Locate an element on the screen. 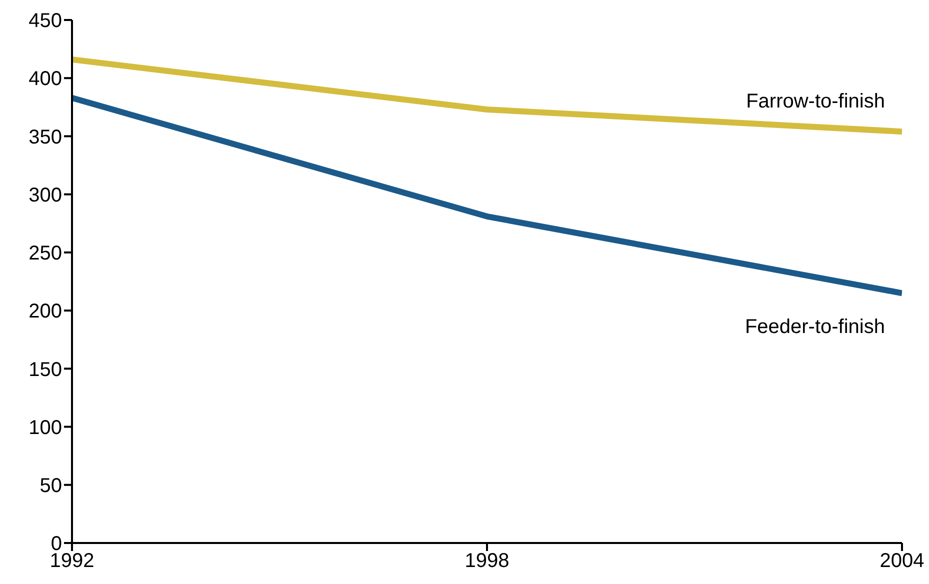 The image size is (929, 584). y-tick-label: 150 is located at coordinates (45, 369).